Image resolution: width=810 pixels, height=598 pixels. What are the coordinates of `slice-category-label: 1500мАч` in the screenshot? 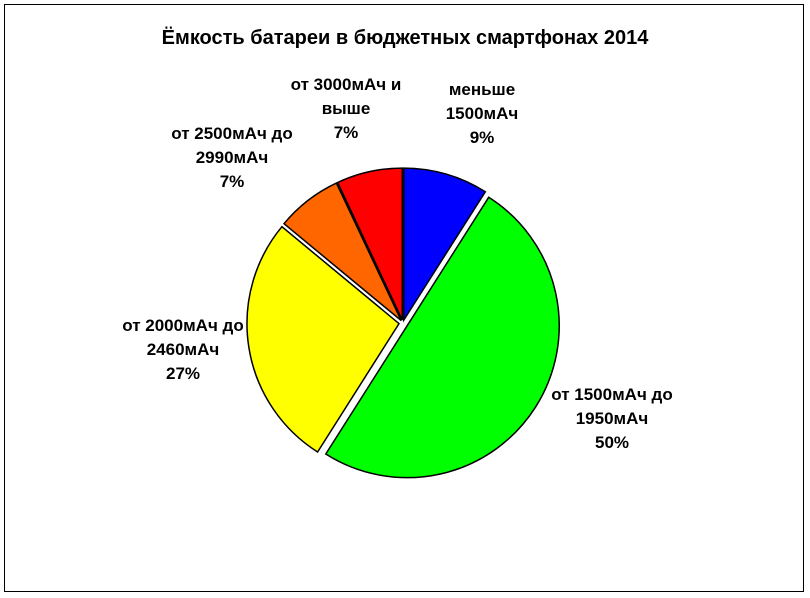 It's located at (482, 113).